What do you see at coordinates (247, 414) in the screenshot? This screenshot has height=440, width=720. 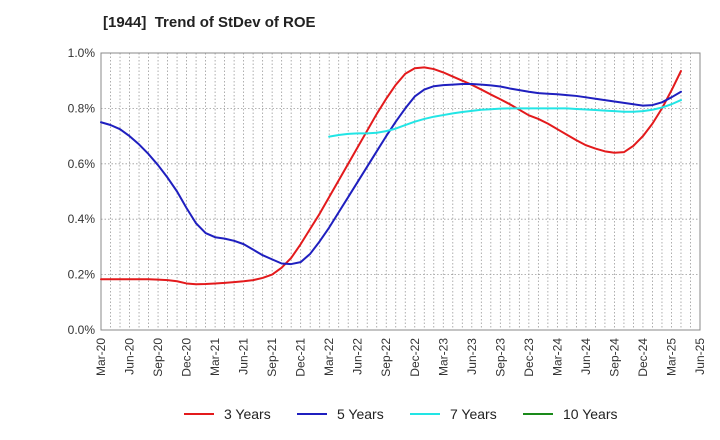 I see `legend-label: 3 Years` at bounding box center [247, 414].